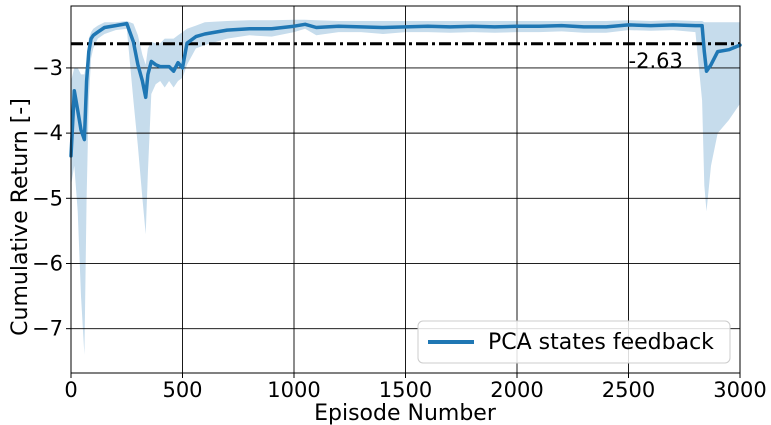 This screenshot has width=771, height=425. Describe the element at coordinates (70, 390) in the screenshot. I see `x-tick-label: 0` at that location.